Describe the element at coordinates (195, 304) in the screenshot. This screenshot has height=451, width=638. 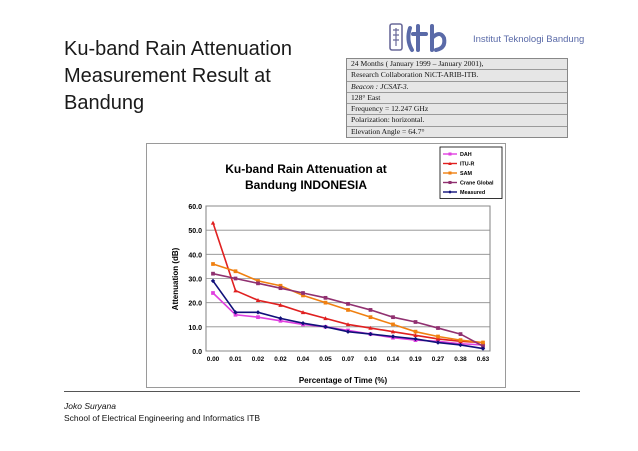
I see `y-tick-label: 20.0` at that location.